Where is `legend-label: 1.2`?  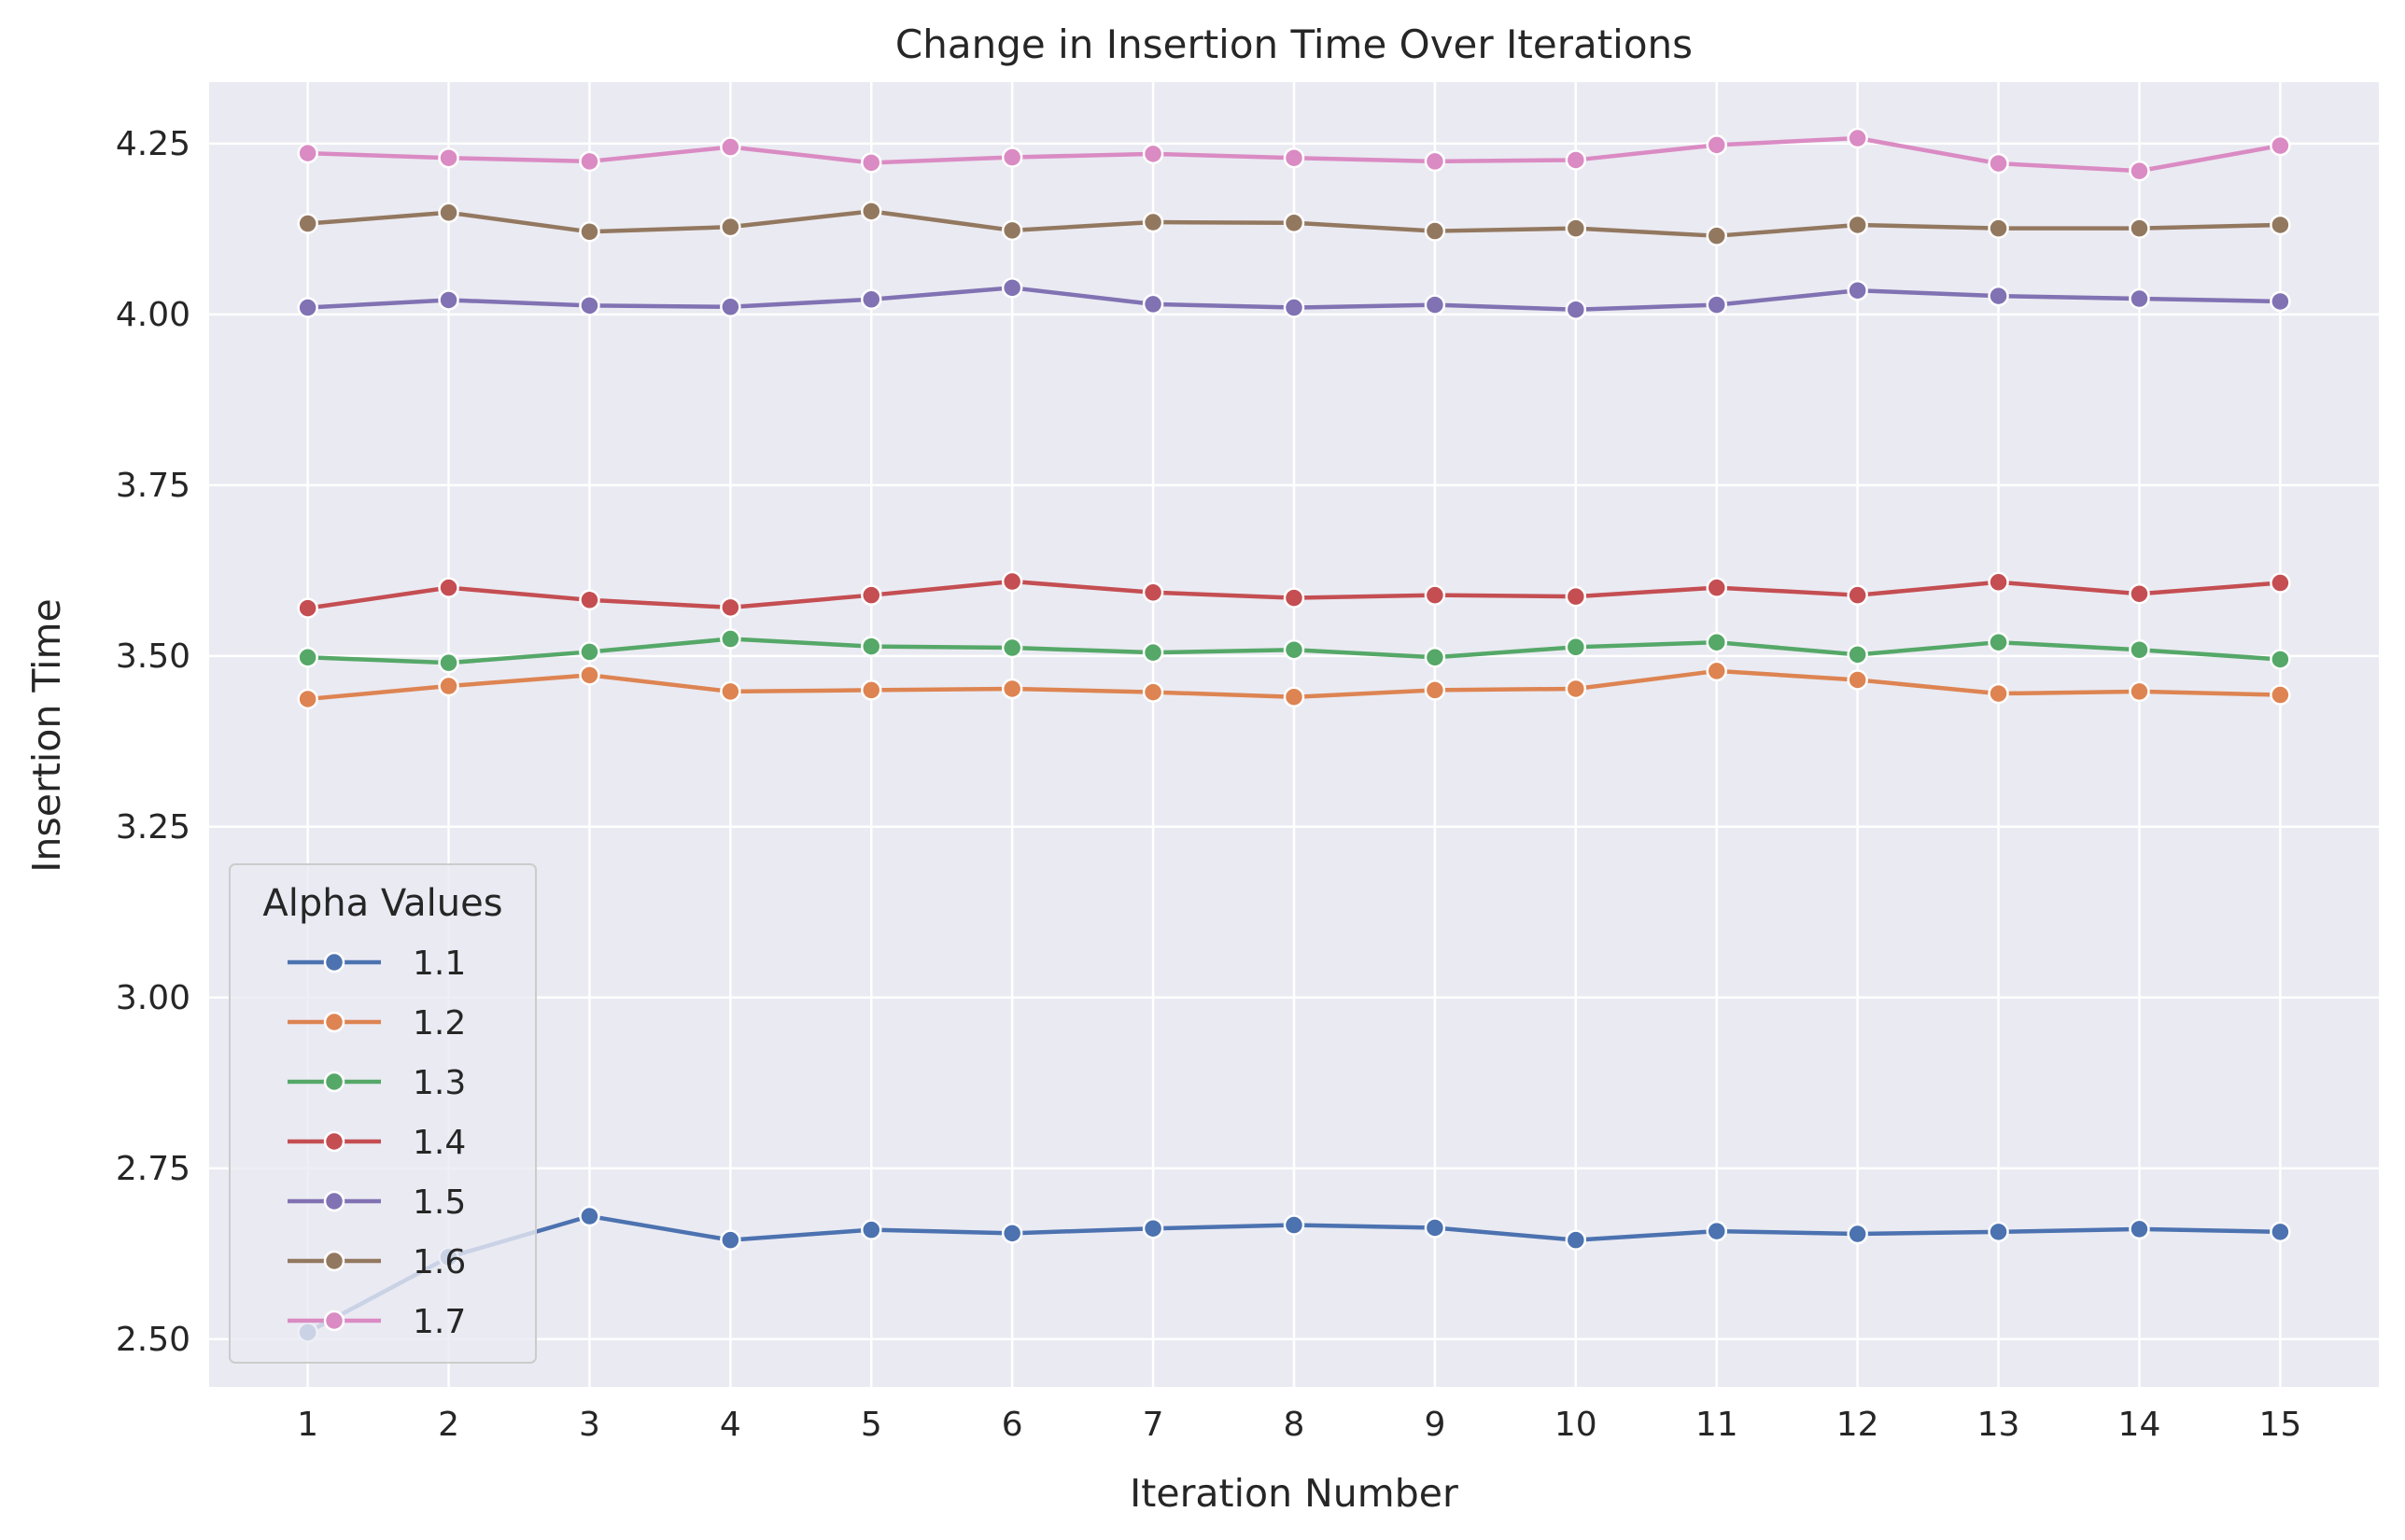
legend-label: 1.2 is located at coordinates (439, 1023).